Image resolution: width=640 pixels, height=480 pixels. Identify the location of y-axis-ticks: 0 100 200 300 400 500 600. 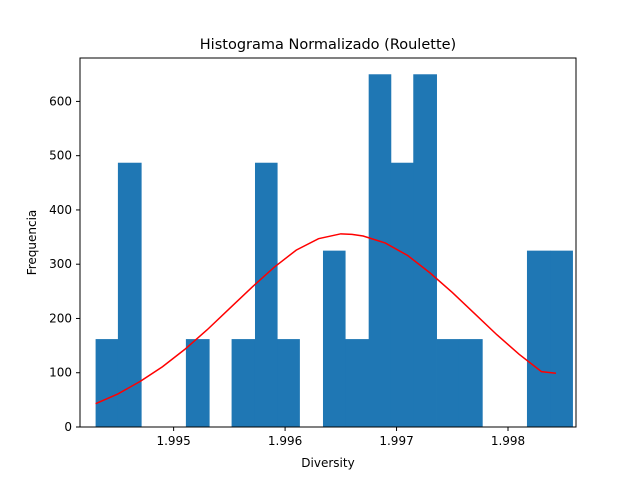
(64, 264).